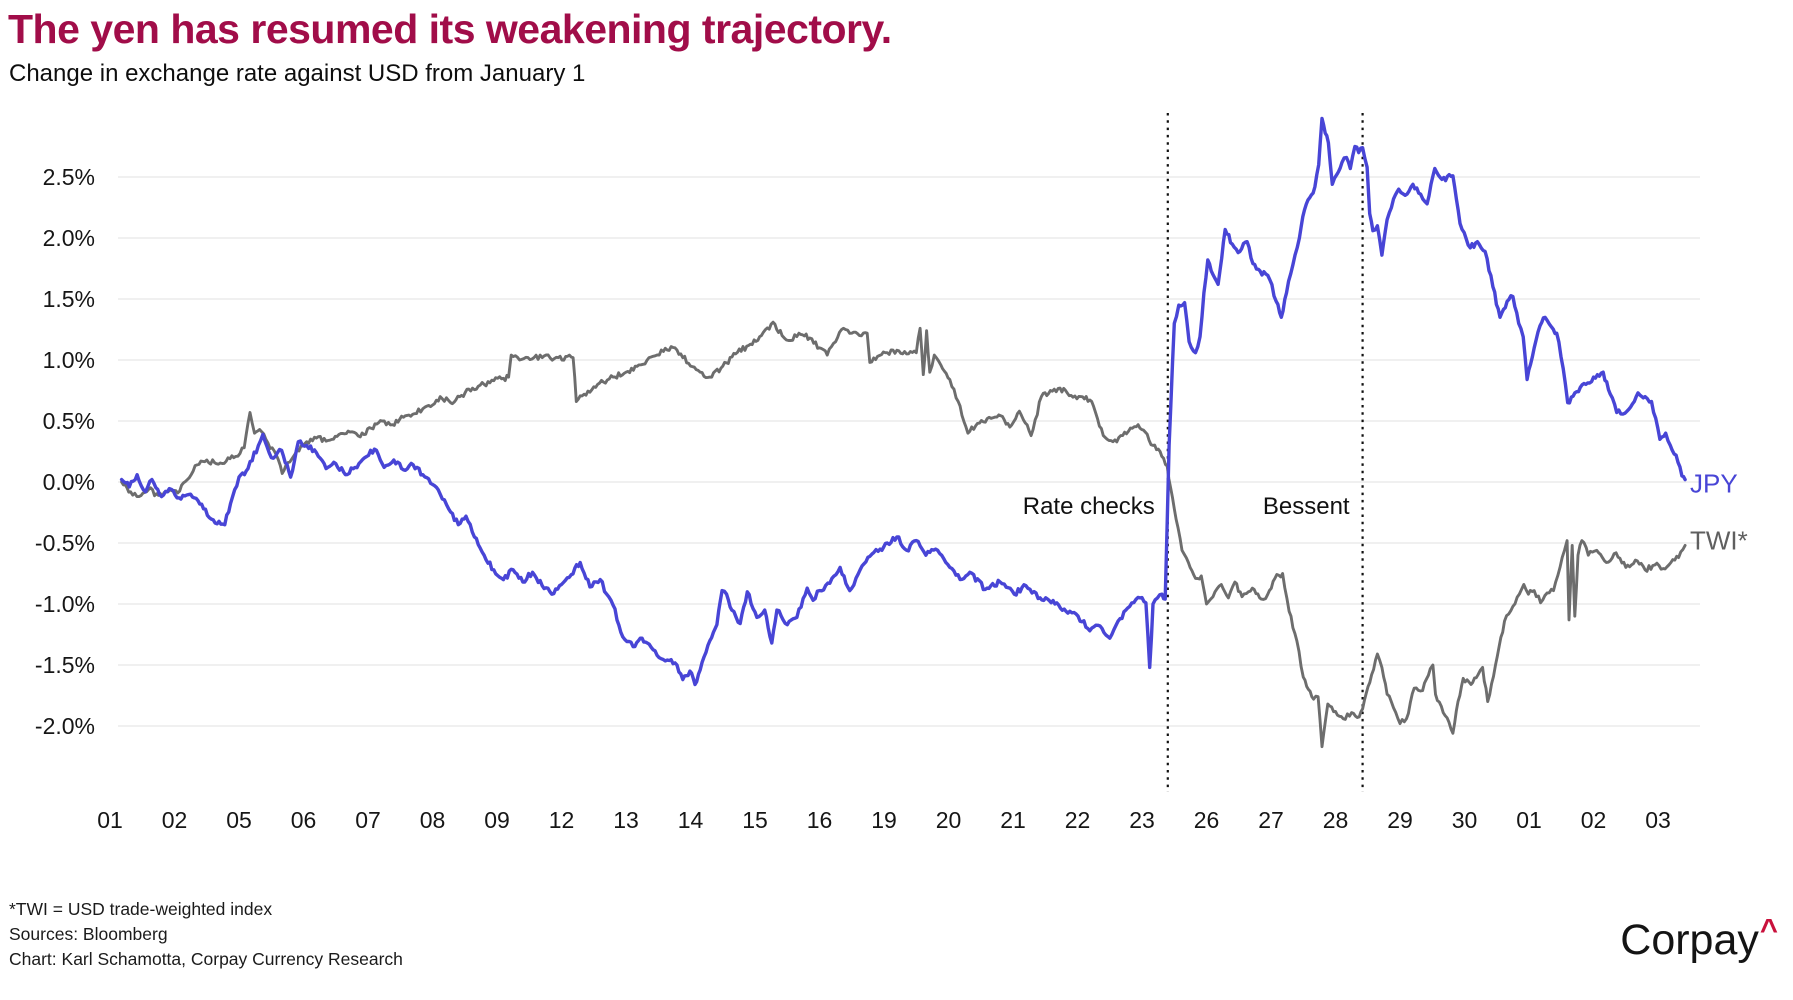  I want to click on x-tick-label: 09, so click(497, 820).